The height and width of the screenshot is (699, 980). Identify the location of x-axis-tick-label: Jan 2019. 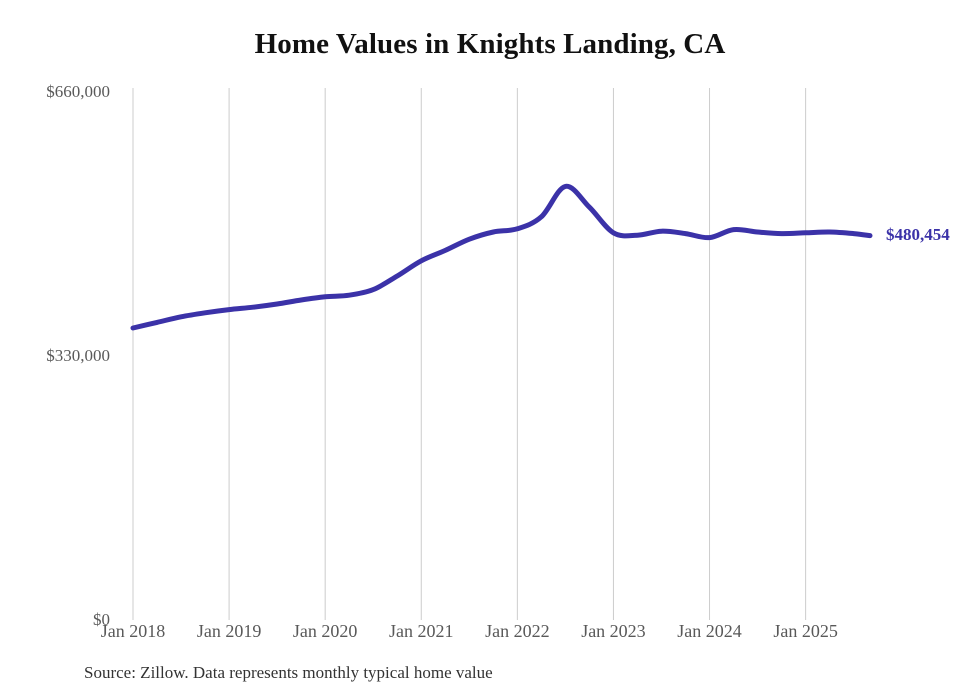
(229, 631).